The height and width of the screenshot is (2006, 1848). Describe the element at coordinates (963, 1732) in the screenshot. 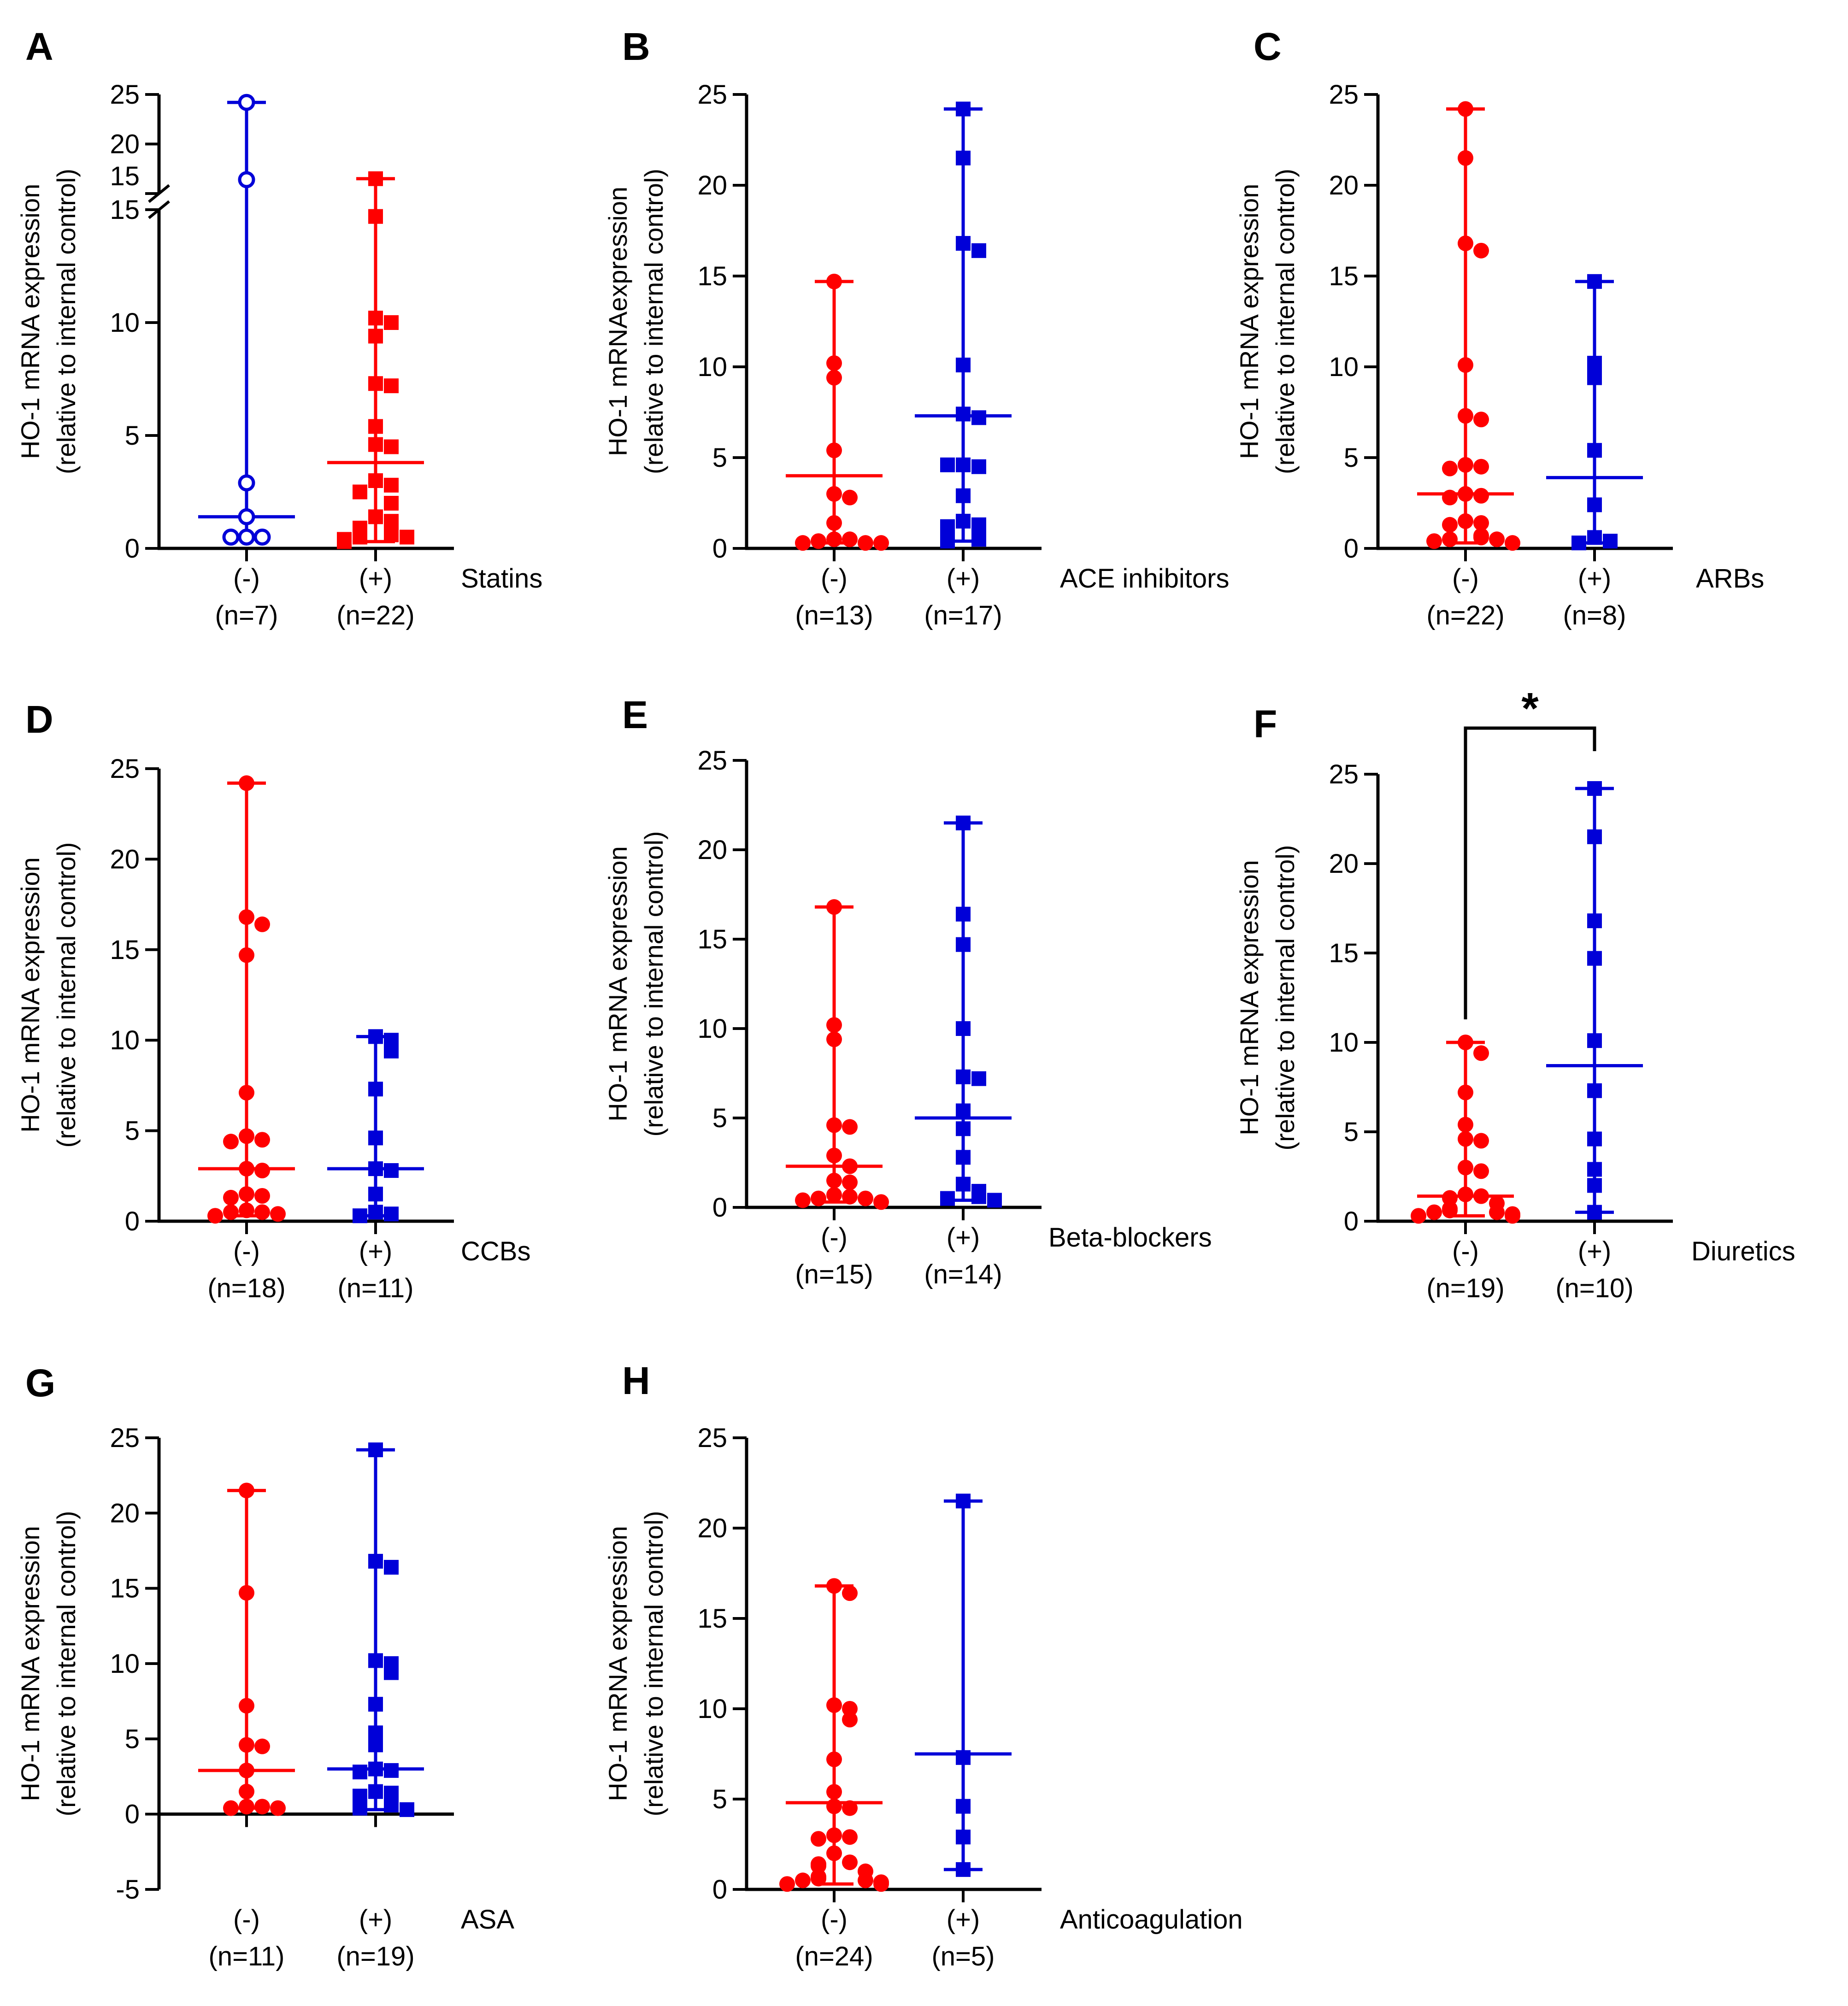

I see `group-plus: (+) (n=5)` at that location.